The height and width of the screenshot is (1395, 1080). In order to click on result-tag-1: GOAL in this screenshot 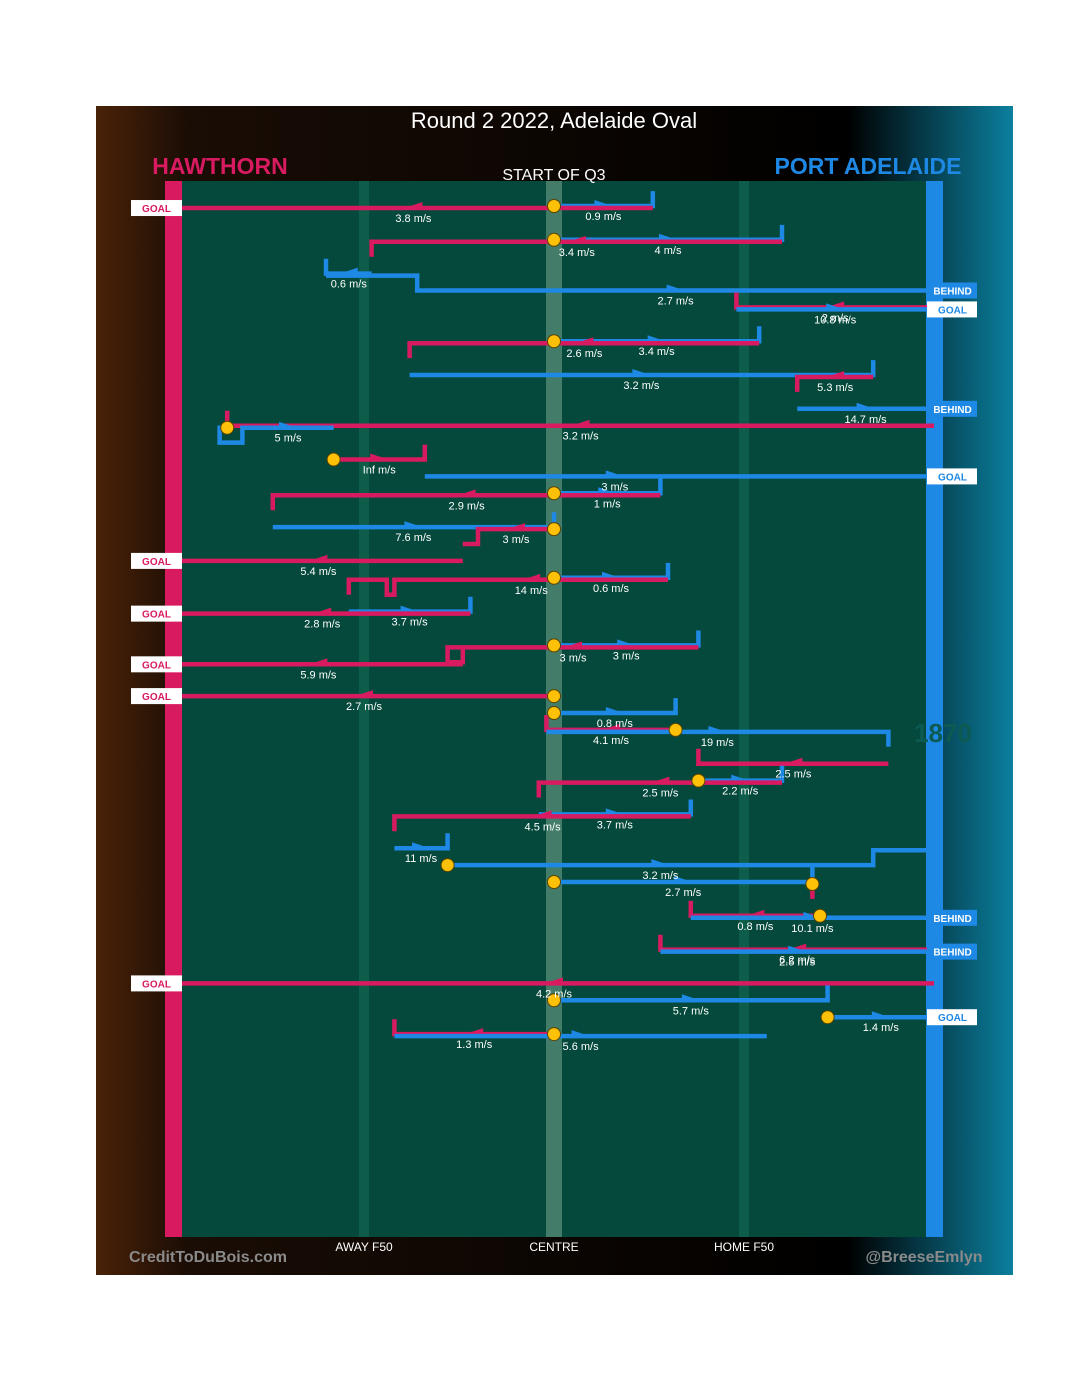, I will do `click(156, 208)`.